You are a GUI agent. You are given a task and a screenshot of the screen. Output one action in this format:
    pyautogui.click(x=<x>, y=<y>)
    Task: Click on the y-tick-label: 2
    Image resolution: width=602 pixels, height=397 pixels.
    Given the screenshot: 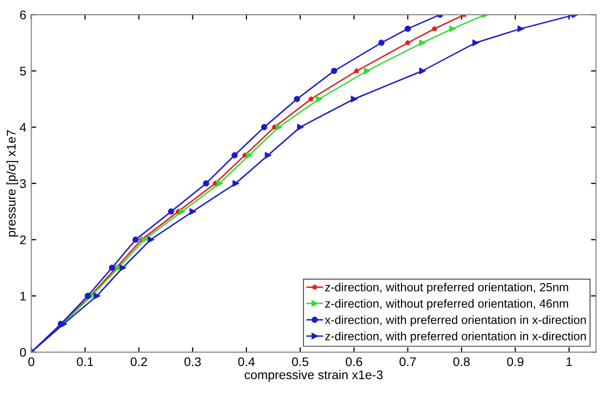 What is the action you would take?
    pyautogui.click(x=23, y=239)
    